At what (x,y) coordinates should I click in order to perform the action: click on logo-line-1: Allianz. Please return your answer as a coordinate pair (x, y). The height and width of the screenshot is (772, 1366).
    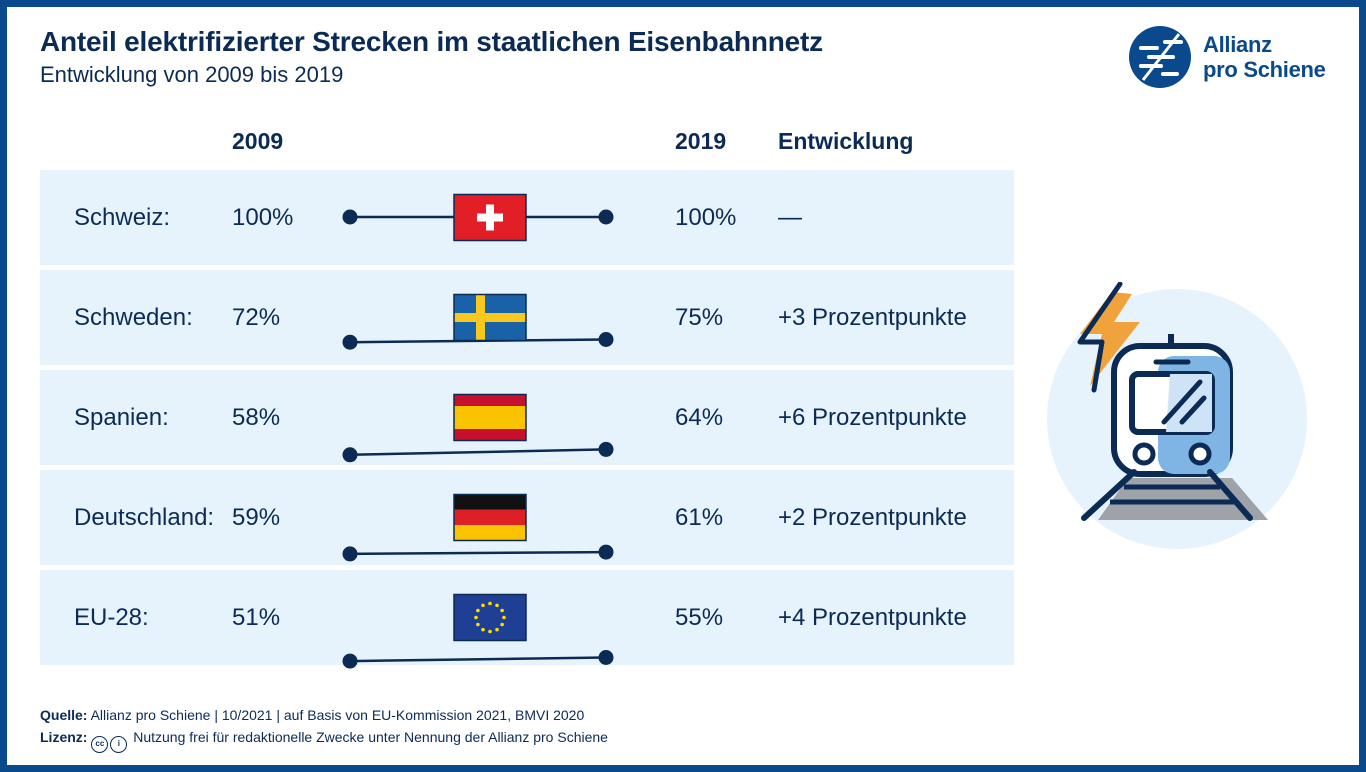
    Looking at the image, I should click on (1237, 44).